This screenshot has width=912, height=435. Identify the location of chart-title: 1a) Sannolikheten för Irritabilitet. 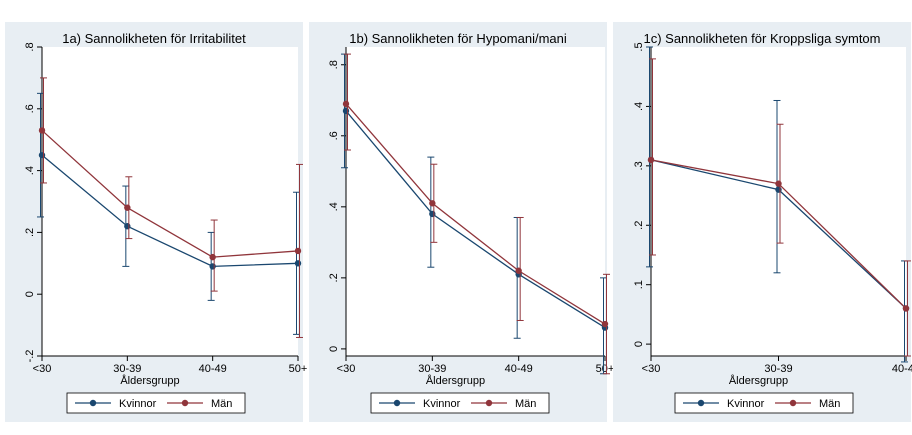
(154, 38).